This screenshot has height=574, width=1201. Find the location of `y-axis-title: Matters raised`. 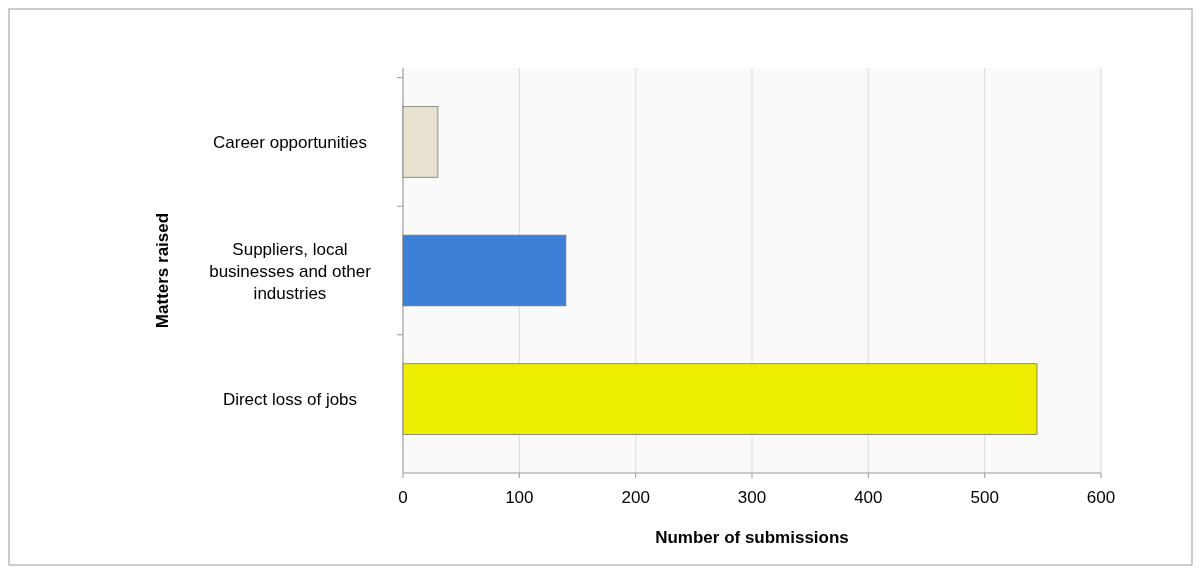

y-axis-title: Matters raised is located at coordinates (162, 270).